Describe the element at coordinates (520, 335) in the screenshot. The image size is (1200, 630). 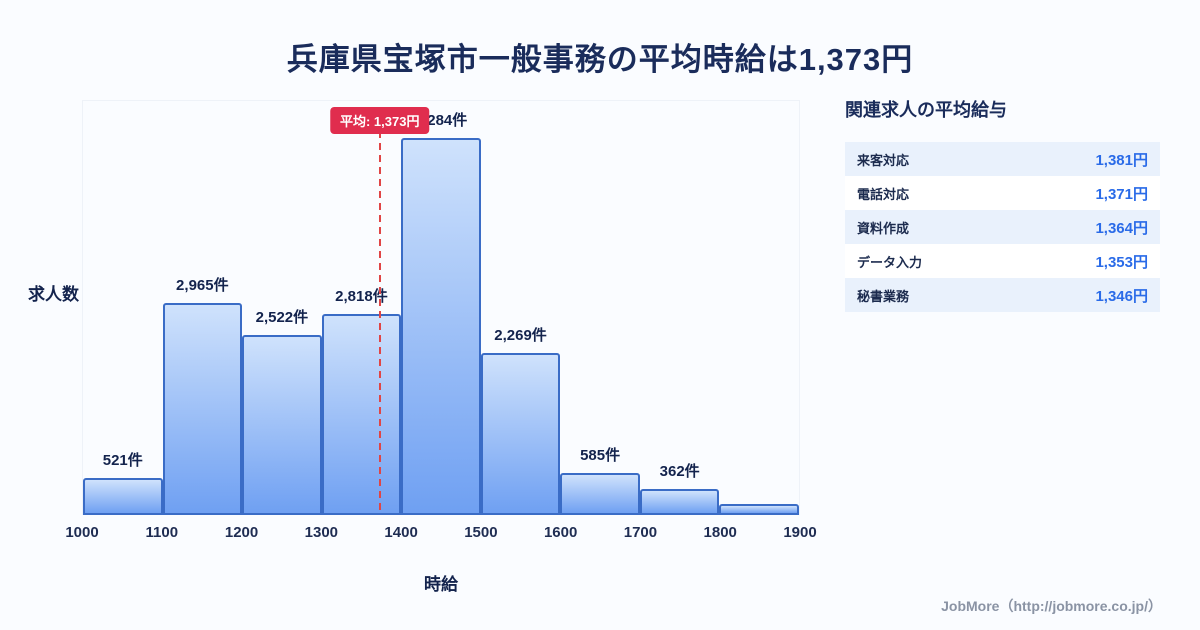
I see `bar-value-label: 2,269件` at that location.